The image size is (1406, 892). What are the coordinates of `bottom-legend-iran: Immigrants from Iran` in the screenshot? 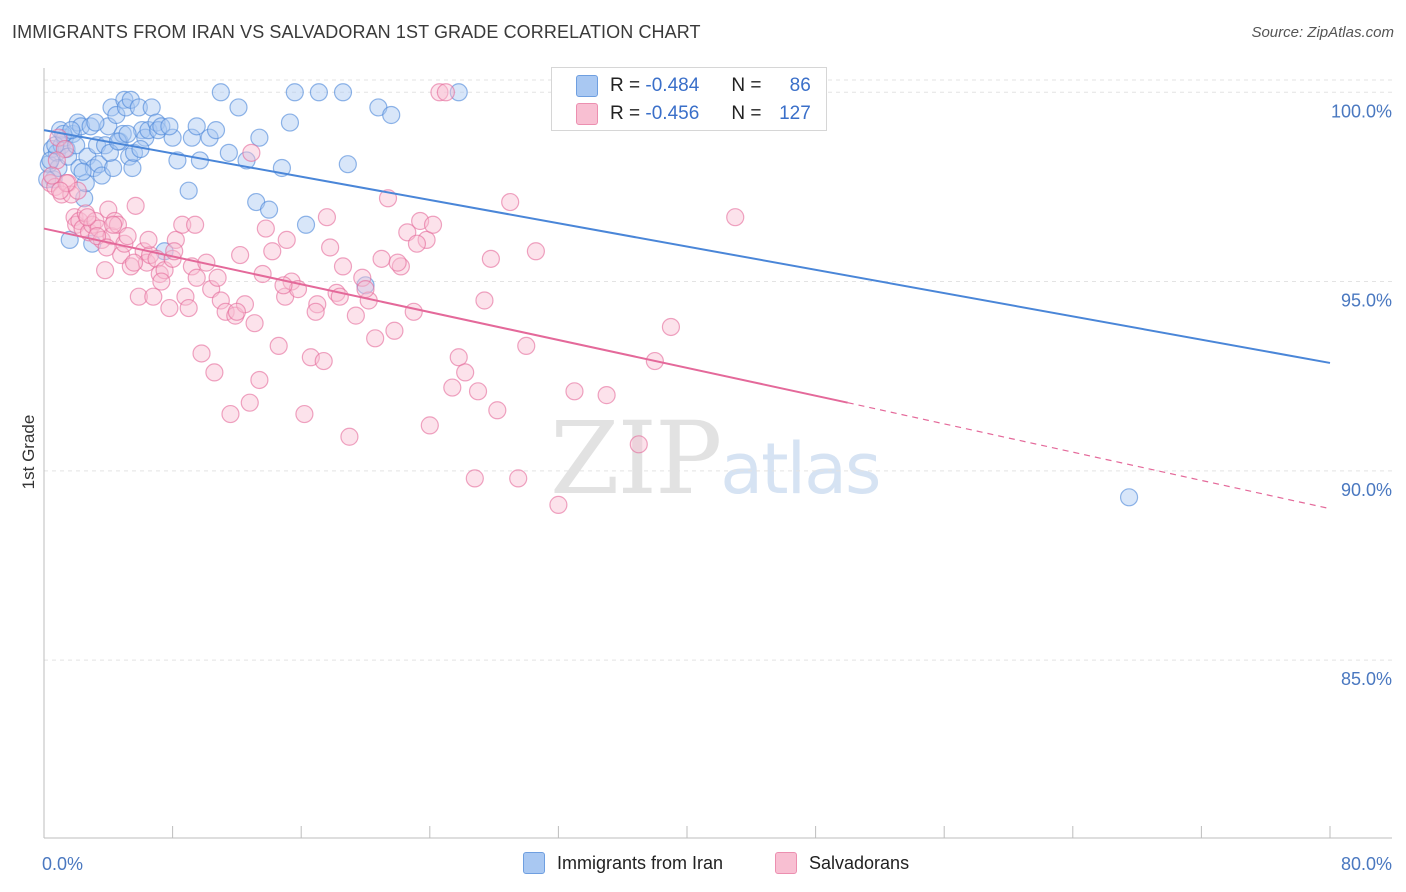 It's located at (623, 863).